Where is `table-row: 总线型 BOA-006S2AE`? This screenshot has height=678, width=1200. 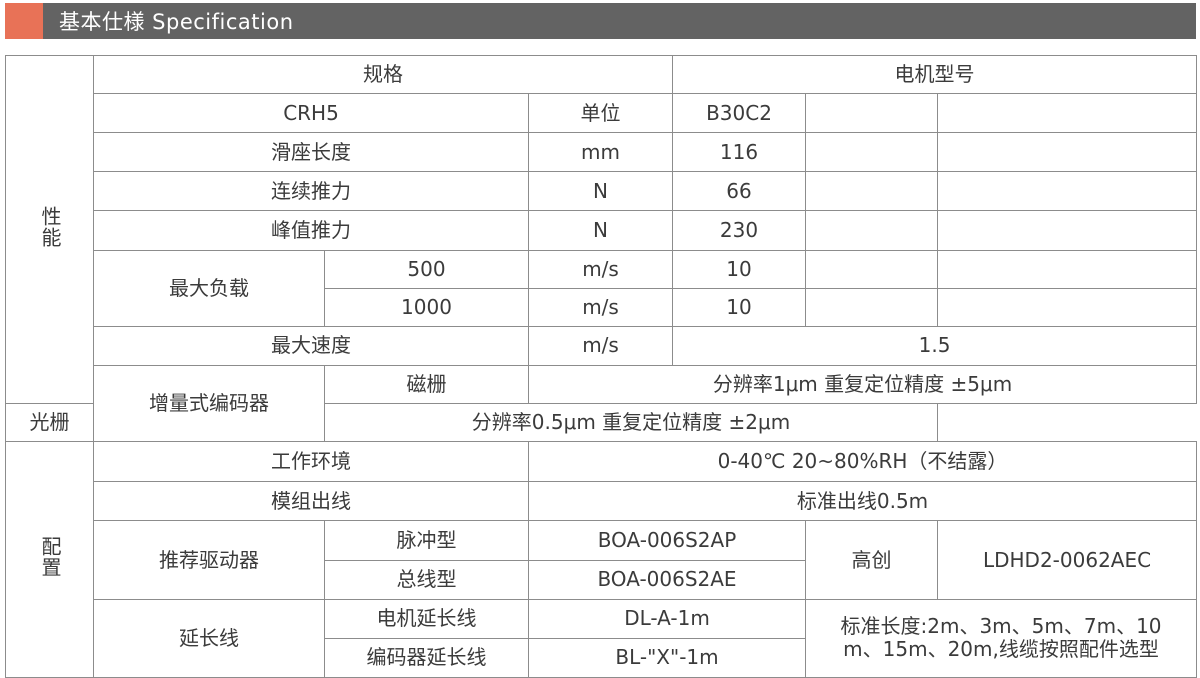
table-row: 总线型 BOA-006S2AE is located at coordinates (601, 579).